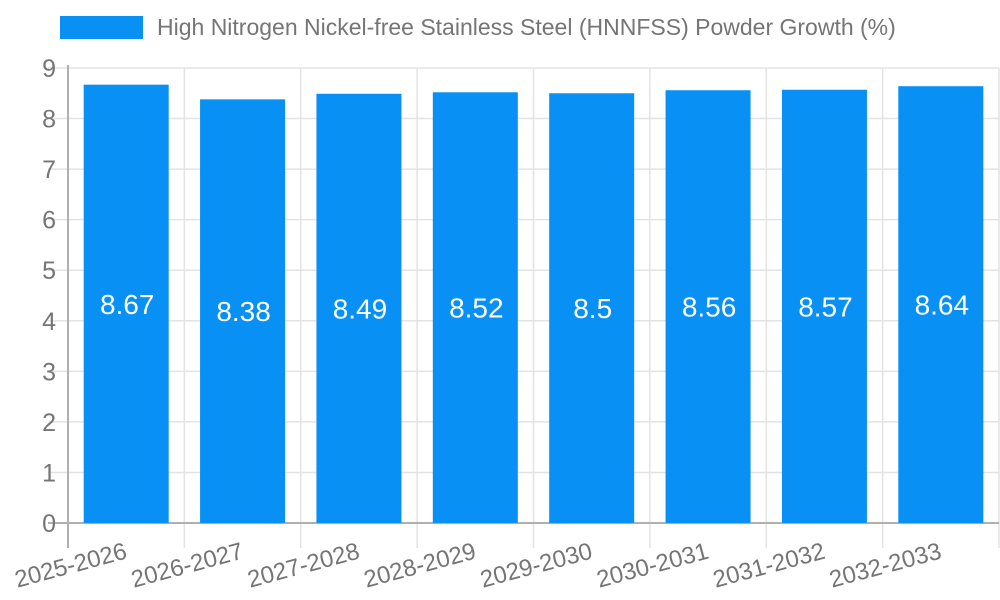 The image size is (1000, 600). I want to click on bar-value-label: 8.57, so click(825, 306).